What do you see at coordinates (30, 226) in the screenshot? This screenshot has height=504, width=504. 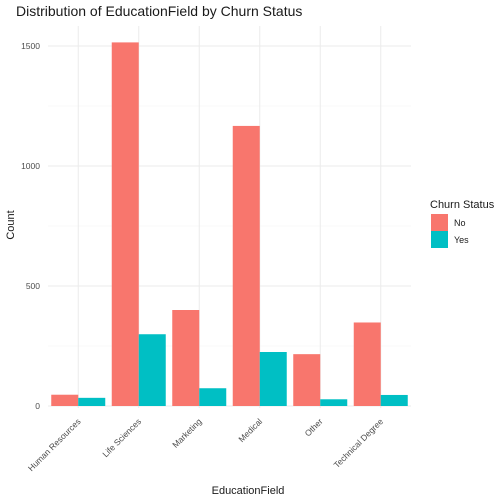 I see `y-ticks: 0 500 1000 1500` at bounding box center [30, 226].